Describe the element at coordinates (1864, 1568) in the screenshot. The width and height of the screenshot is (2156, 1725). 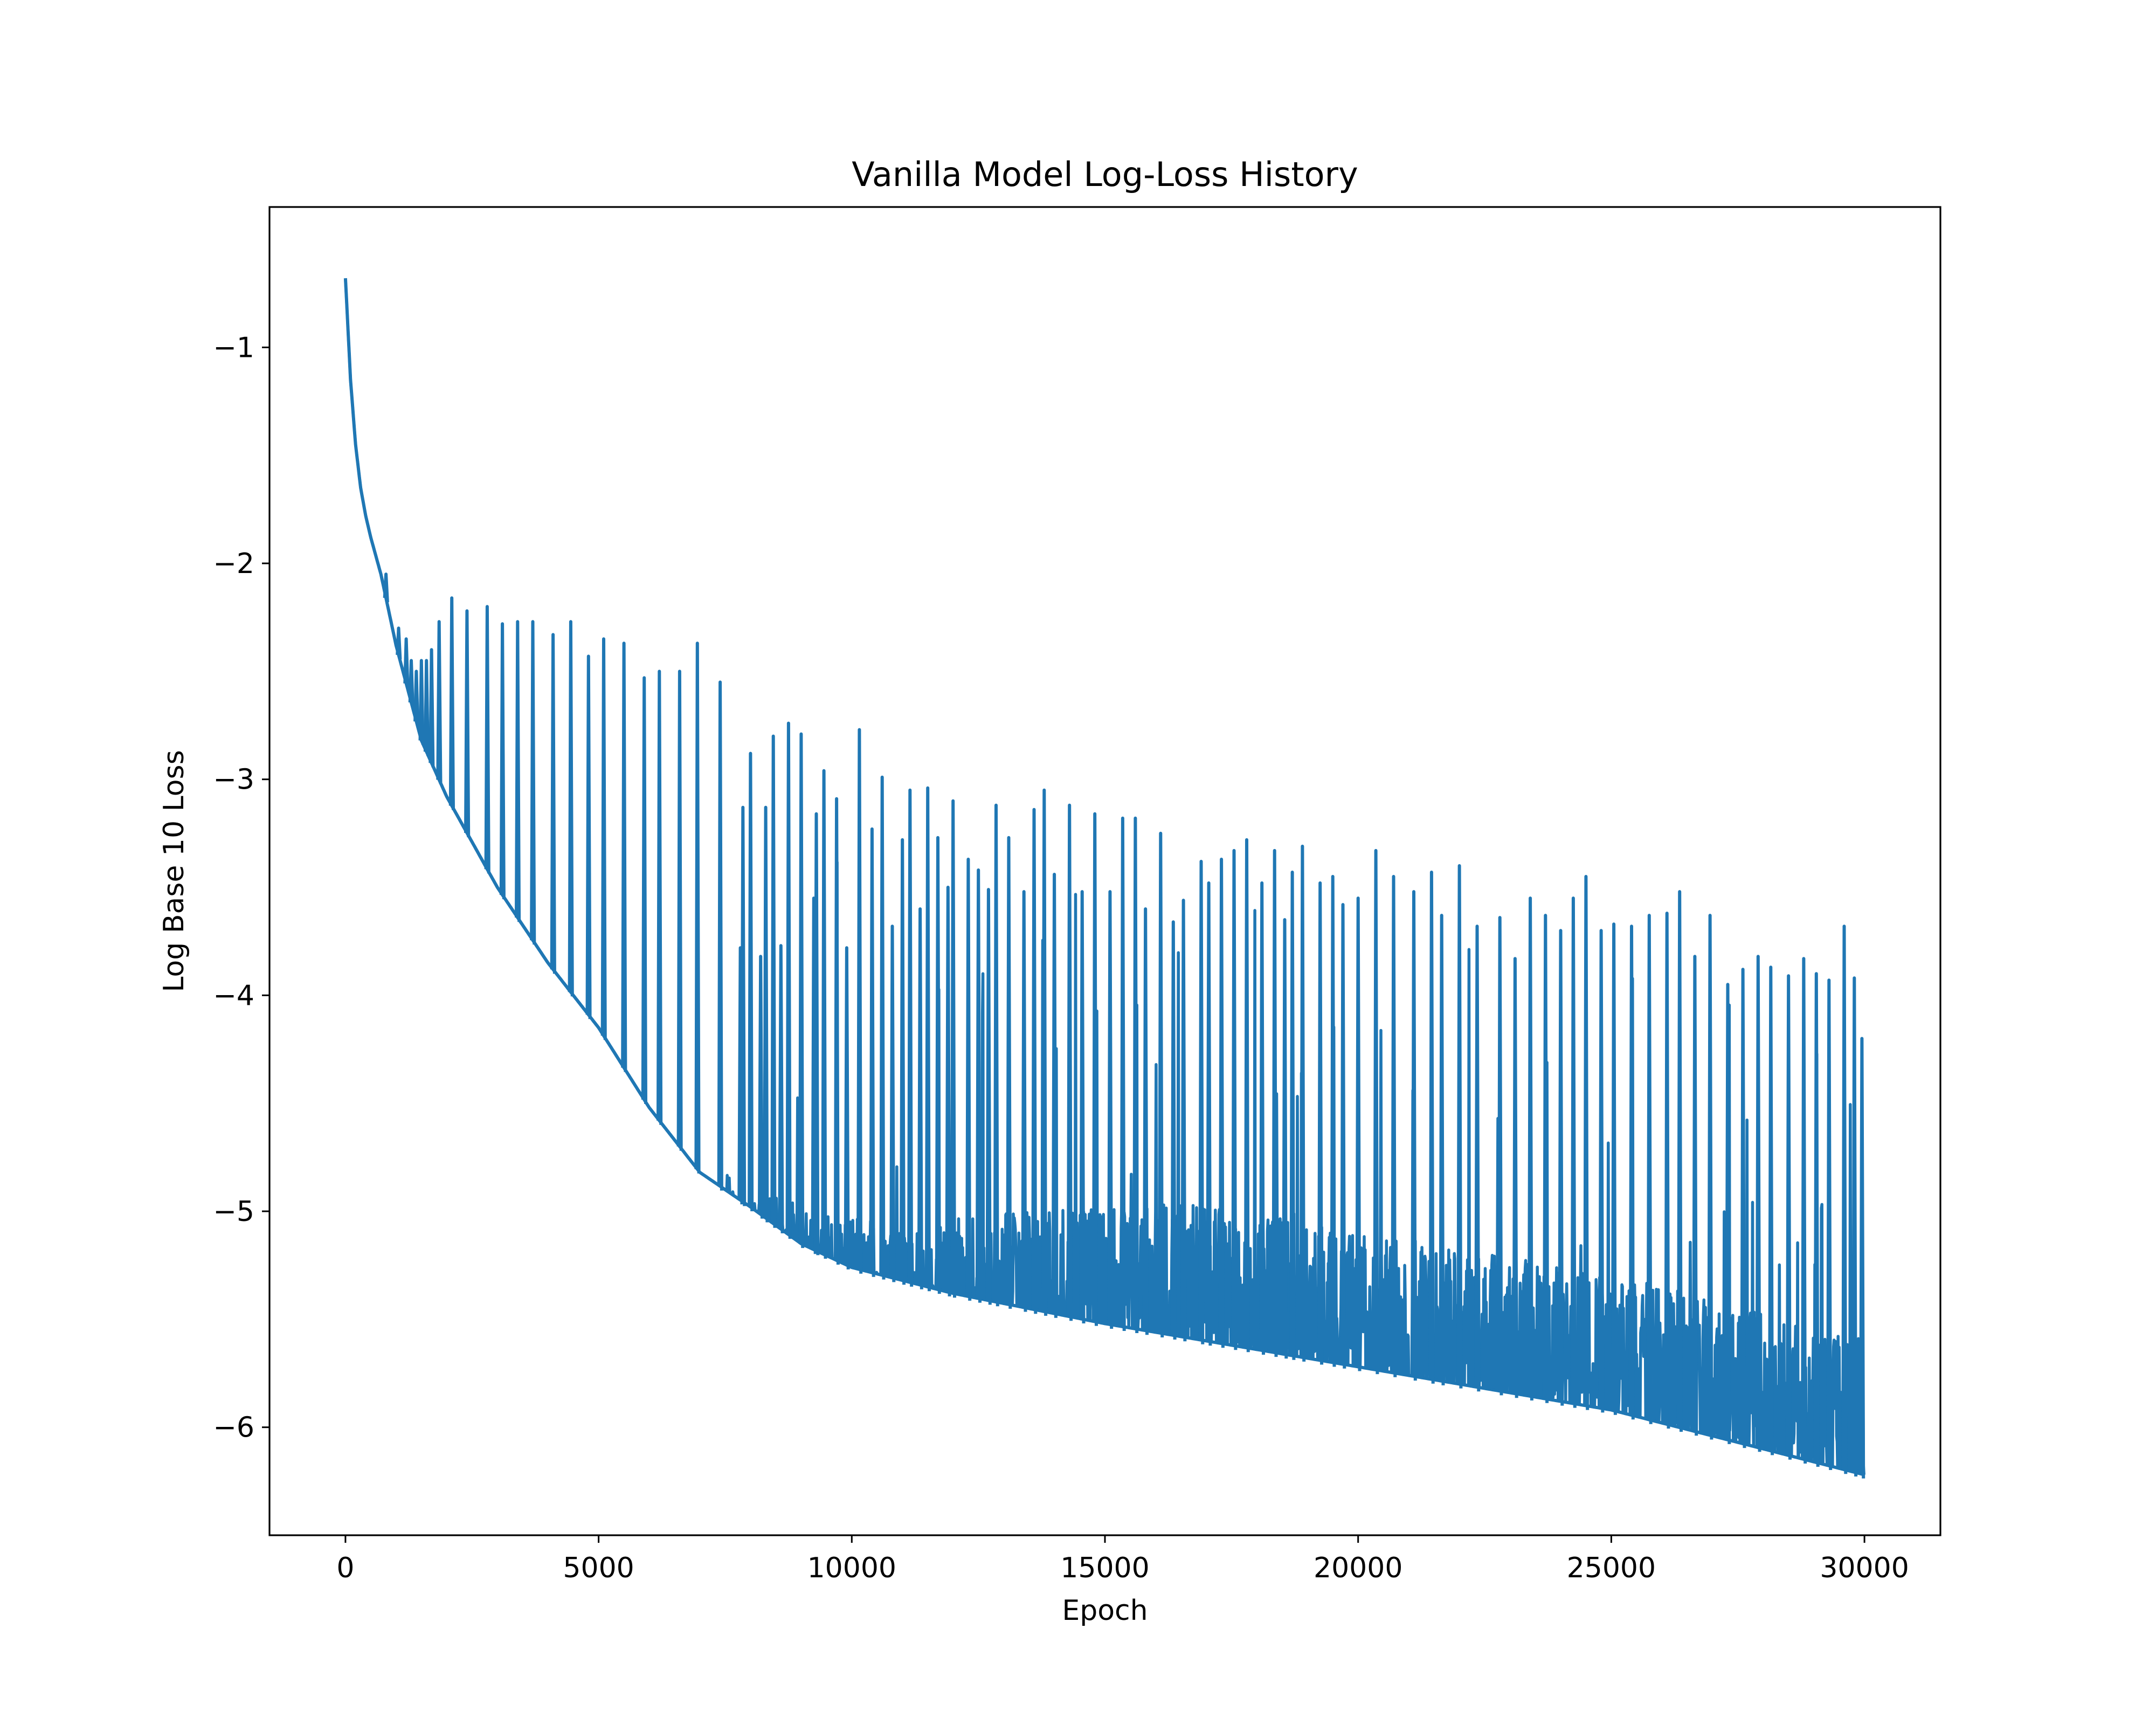
I see `x-tick-label: 30000` at that location.